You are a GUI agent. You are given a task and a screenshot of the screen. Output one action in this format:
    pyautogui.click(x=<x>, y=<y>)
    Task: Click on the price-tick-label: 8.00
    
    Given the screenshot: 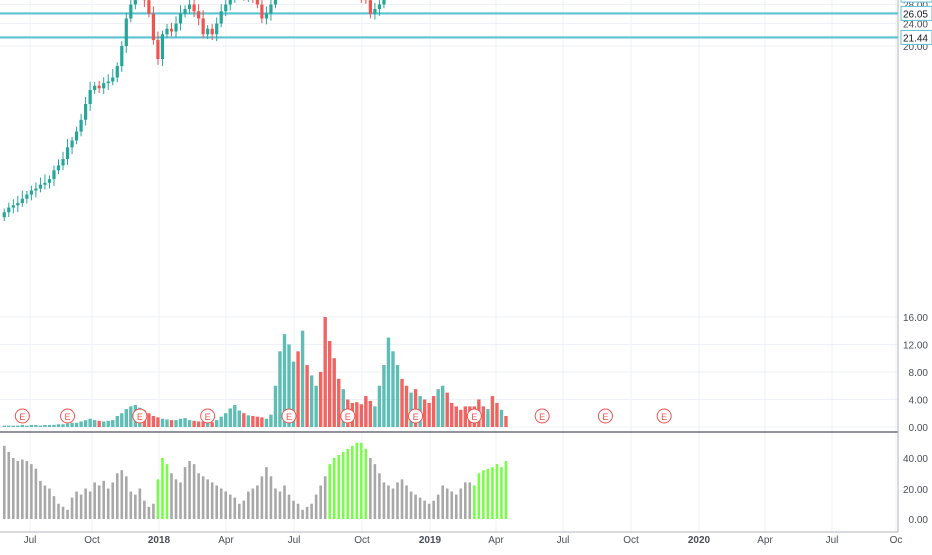 What is the action you would take?
    pyautogui.click(x=919, y=373)
    